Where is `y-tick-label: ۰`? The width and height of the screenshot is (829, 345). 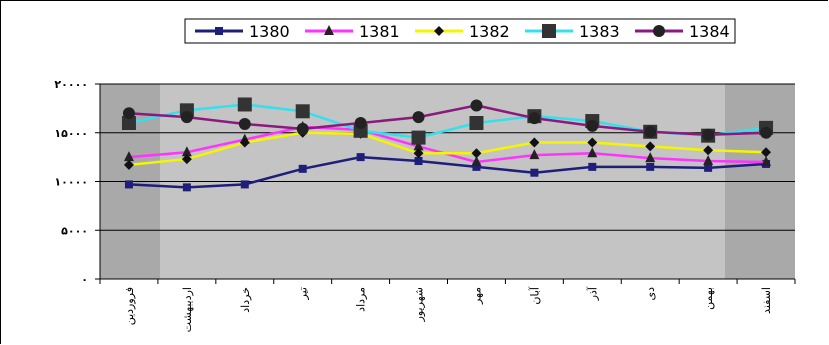
y-tick-label: ۰ is located at coordinates (84, 279).